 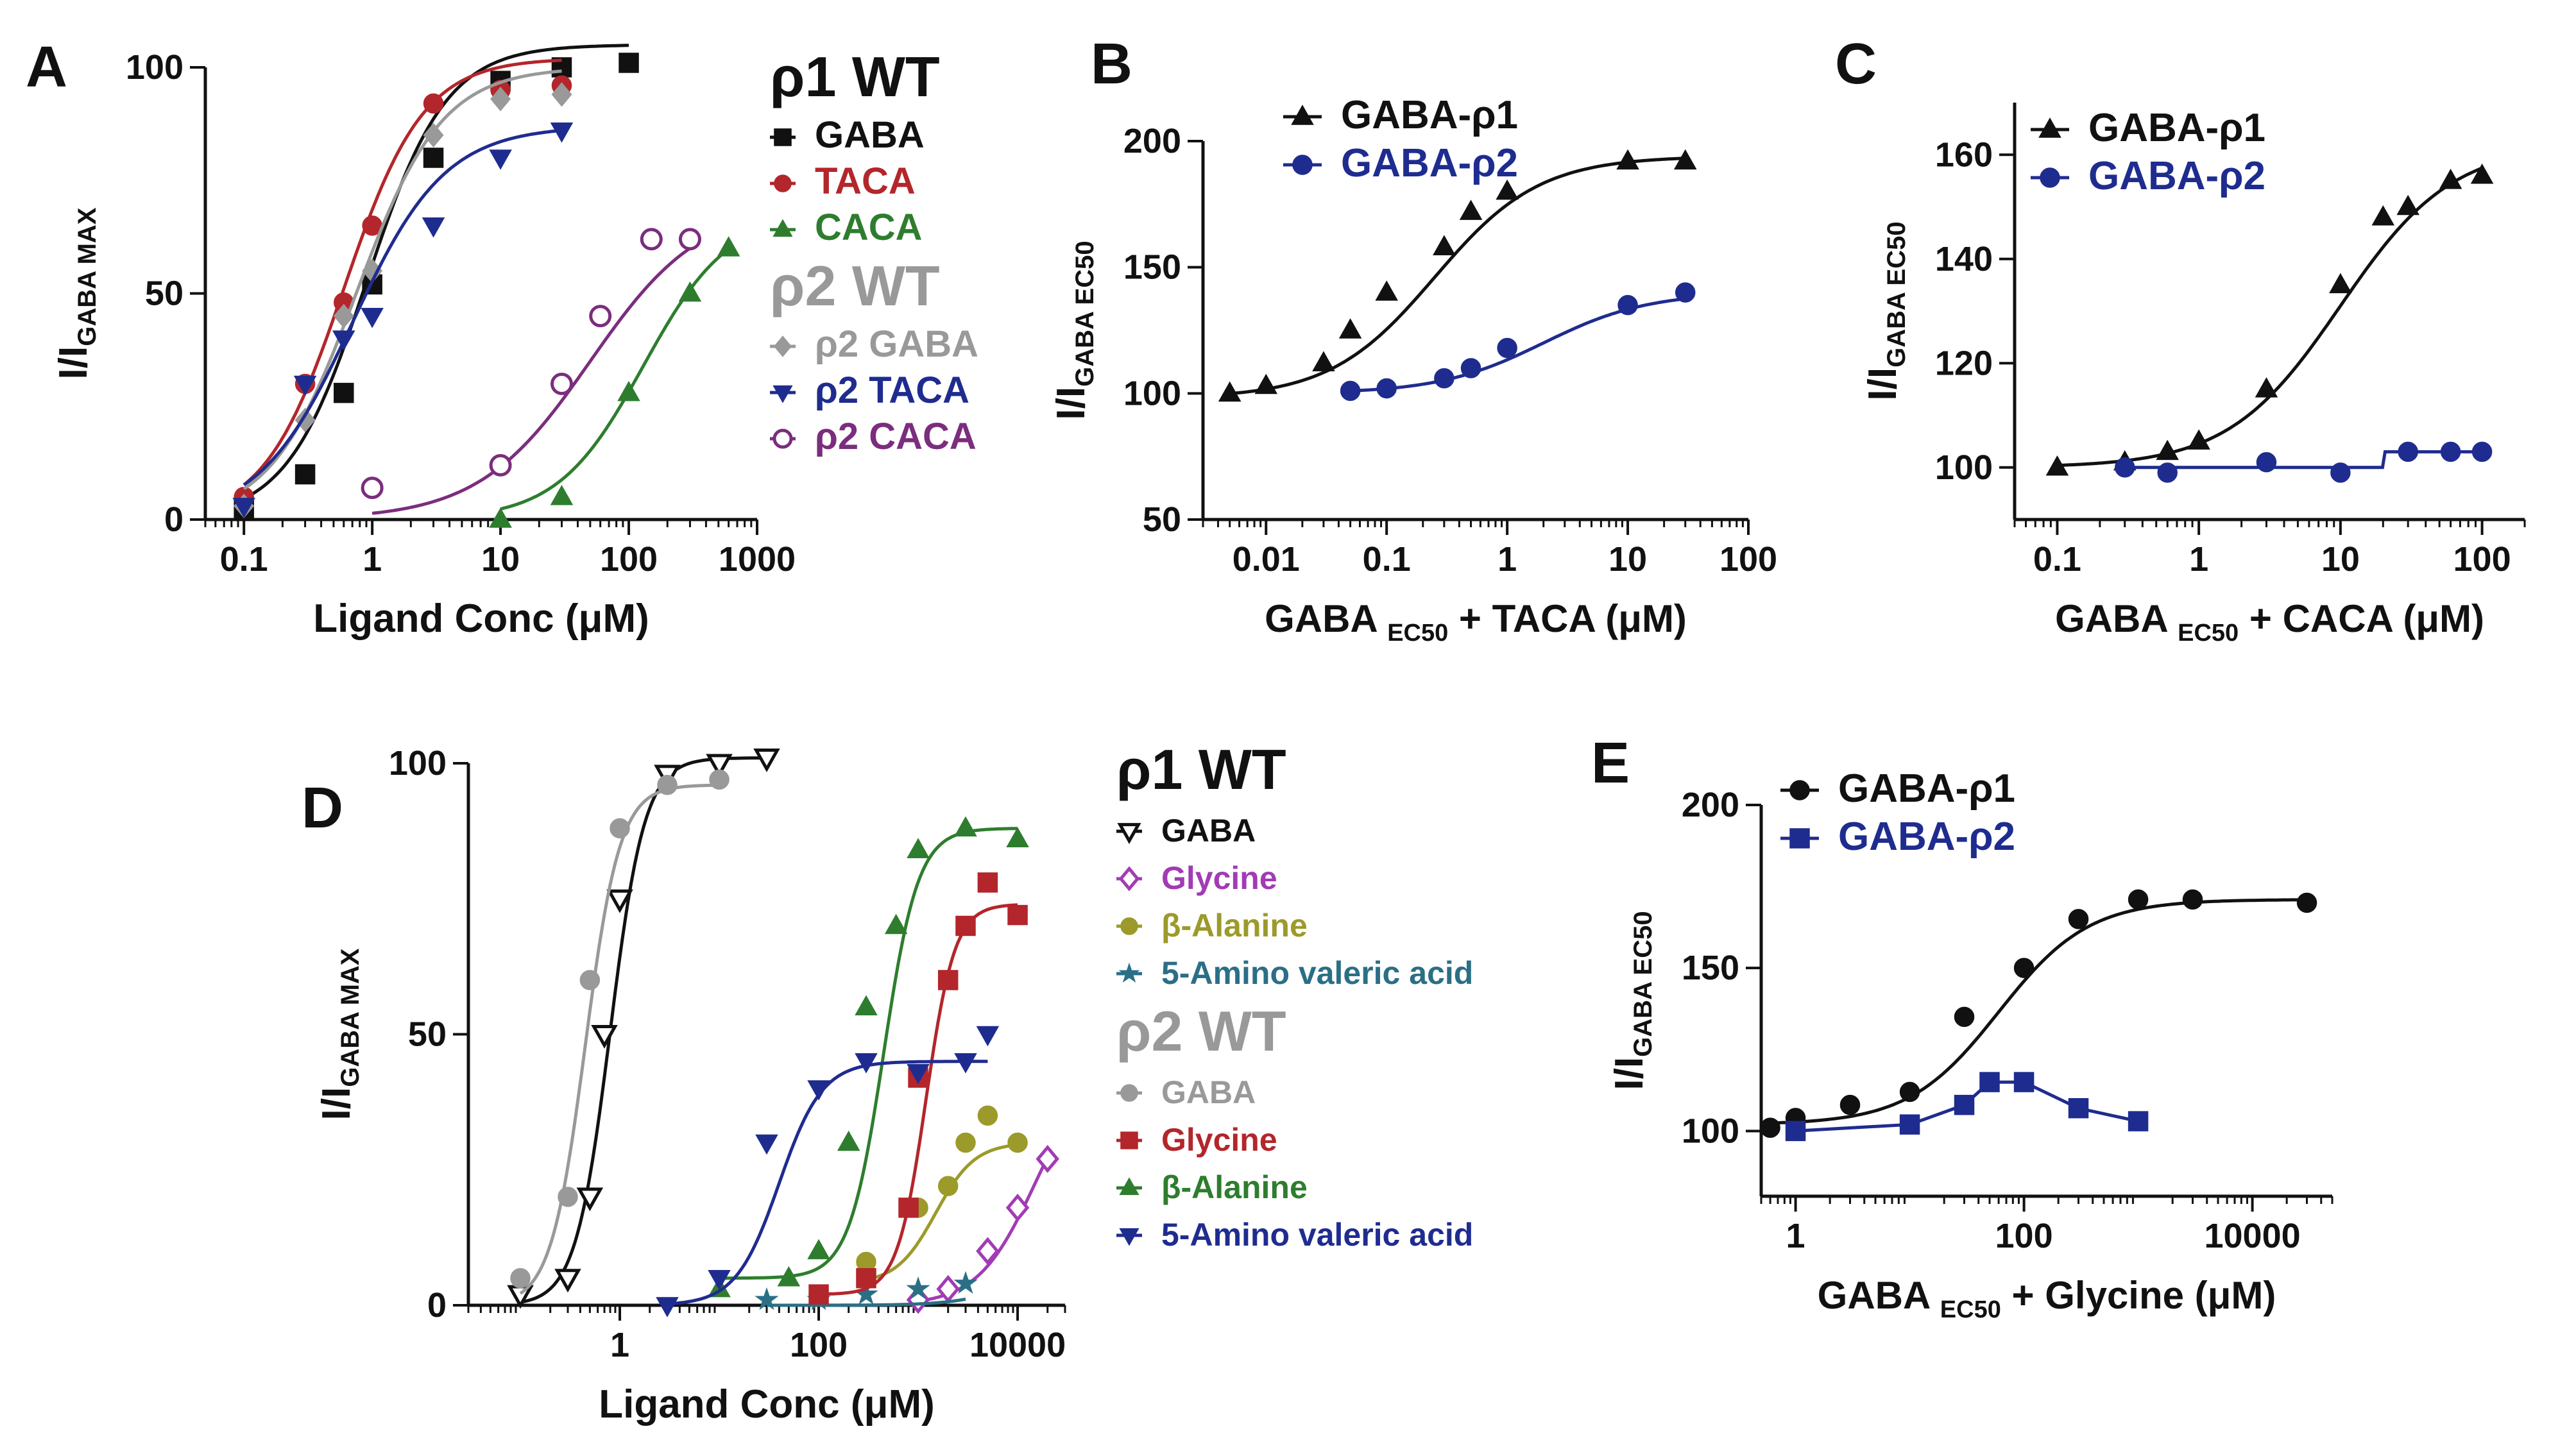 I want to click on x-tick-label: 10, so click(x=2340, y=559).